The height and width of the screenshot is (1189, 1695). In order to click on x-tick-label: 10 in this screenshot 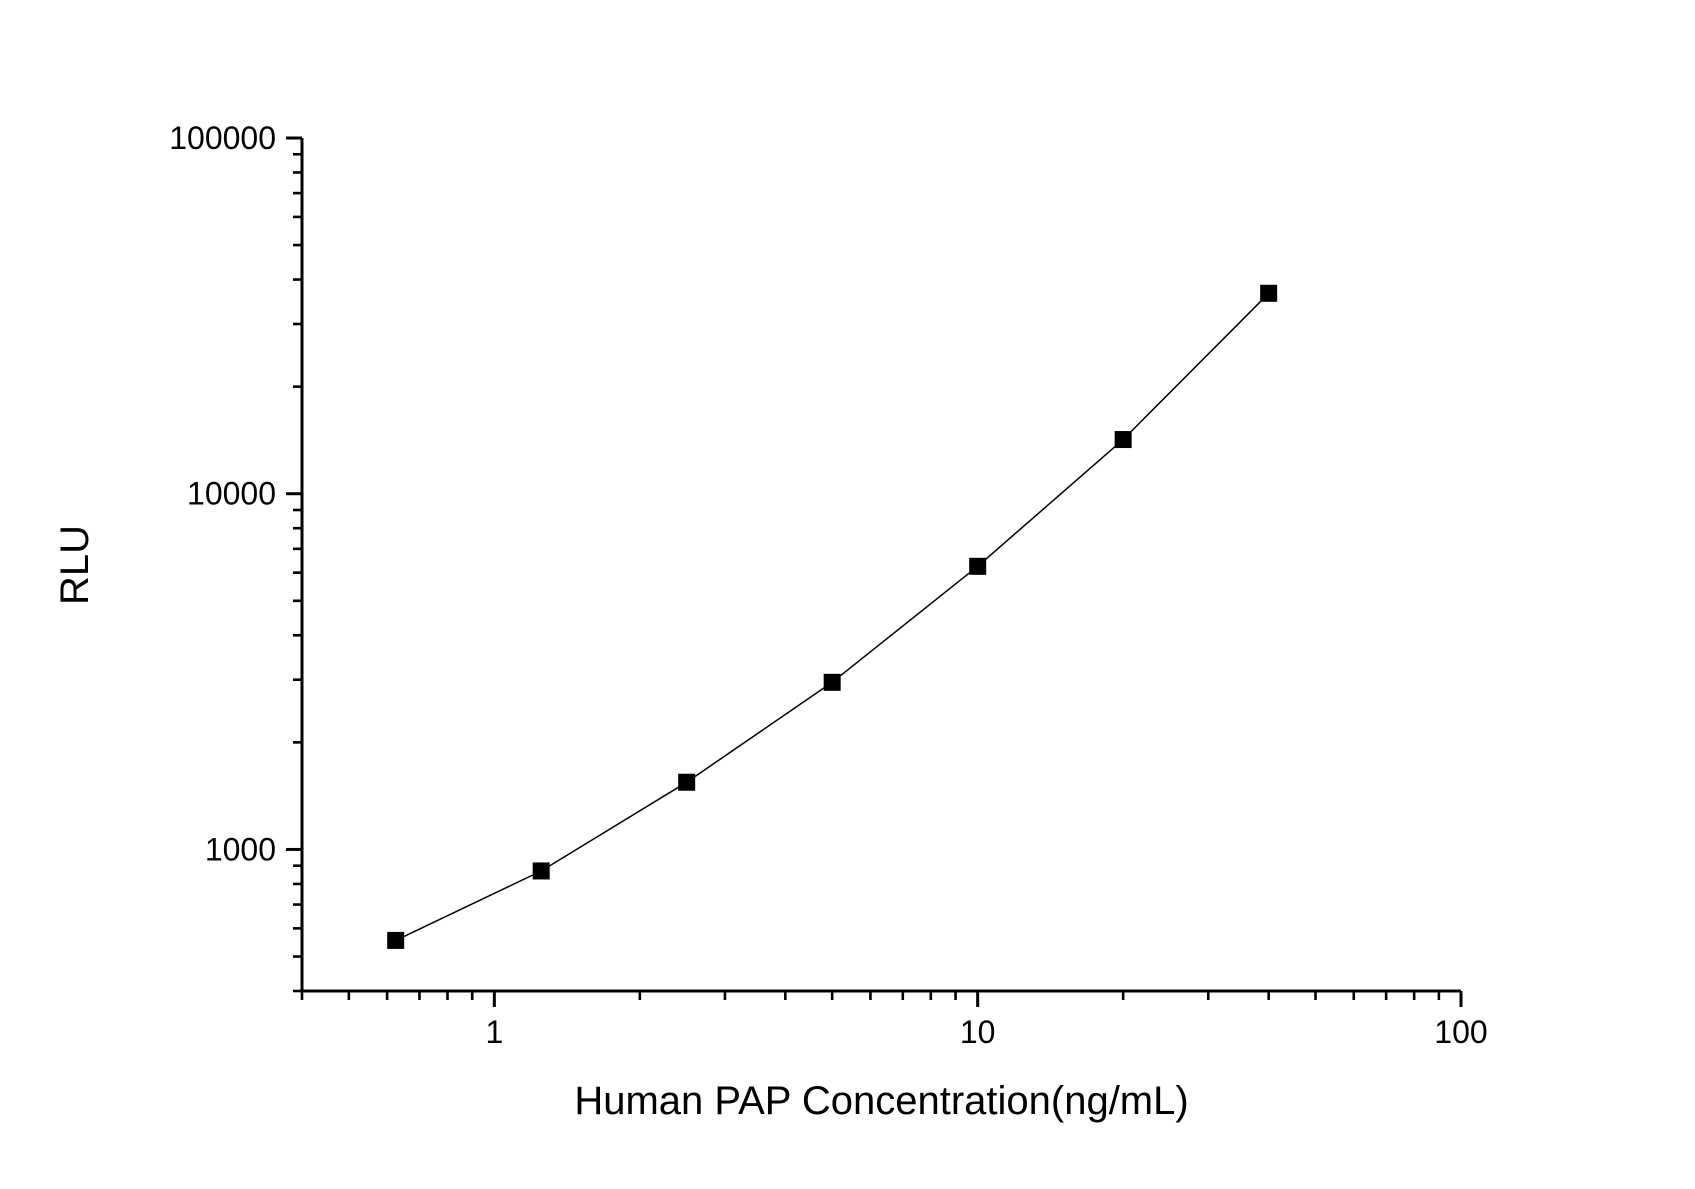, I will do `click(978, 1032)`.